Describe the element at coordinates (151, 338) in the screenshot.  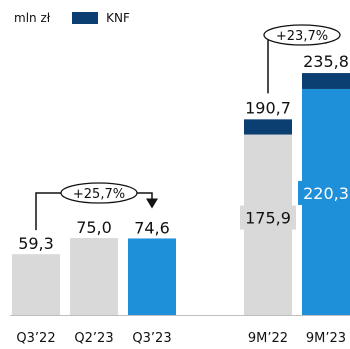
I see `category-label-3: Q3’23` at that location.